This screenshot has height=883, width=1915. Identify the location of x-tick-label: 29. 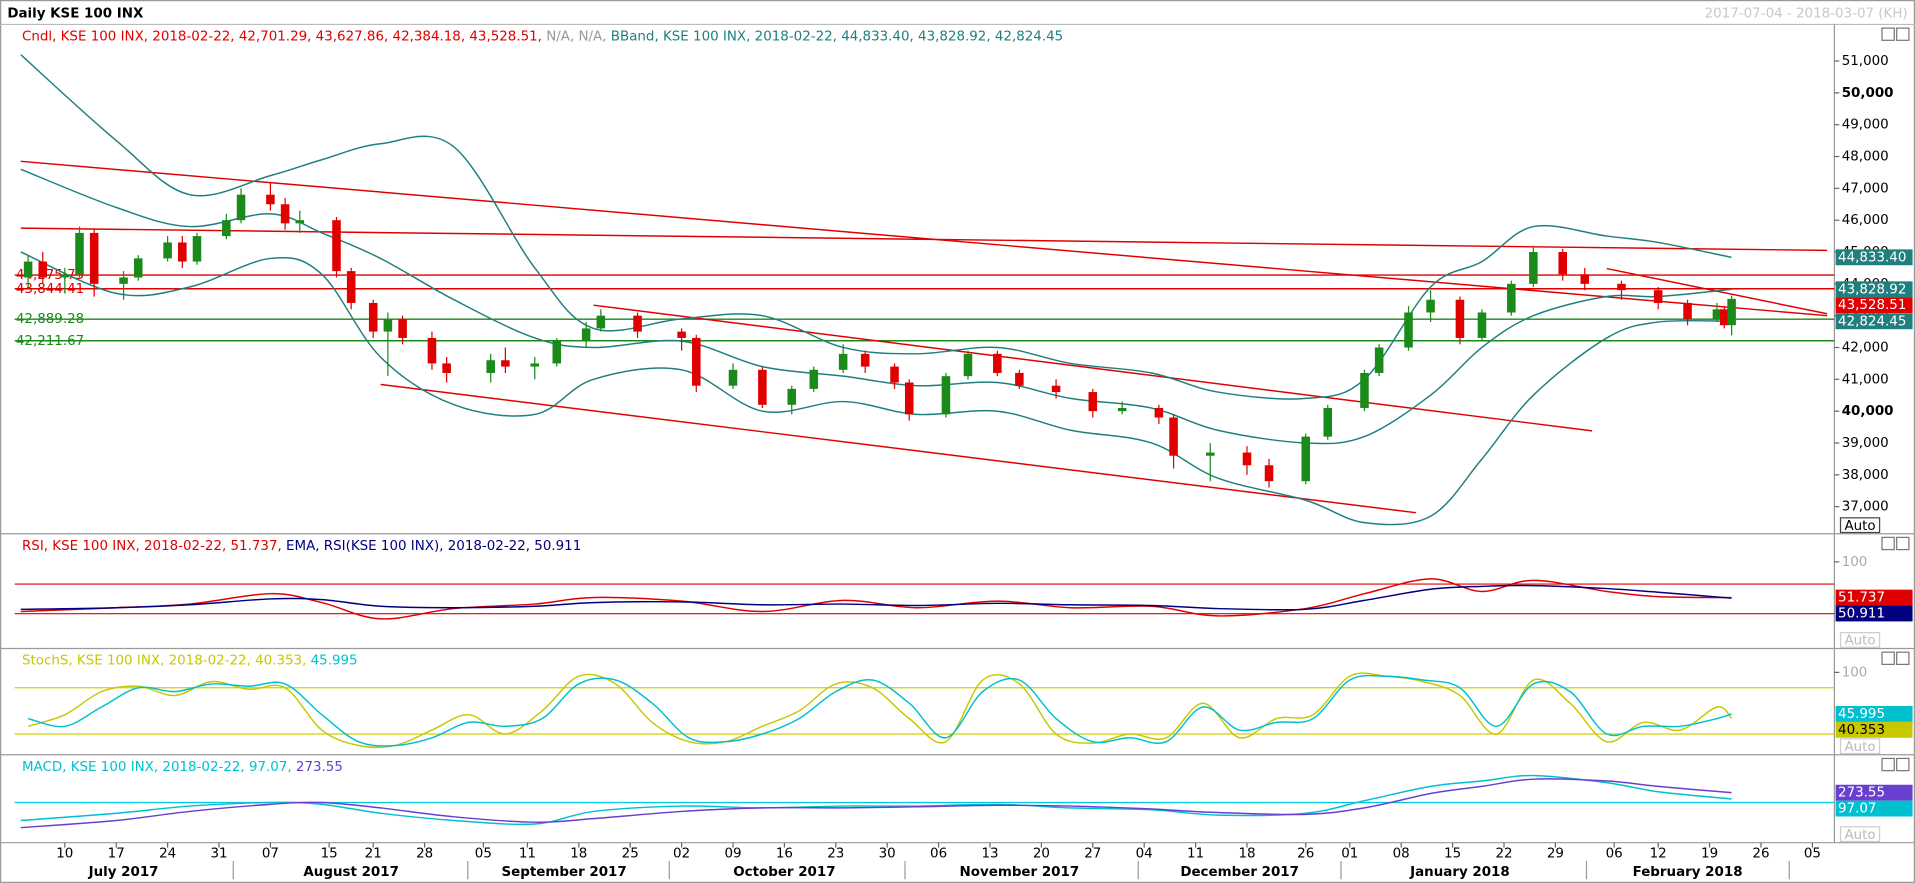
(1555, 854).